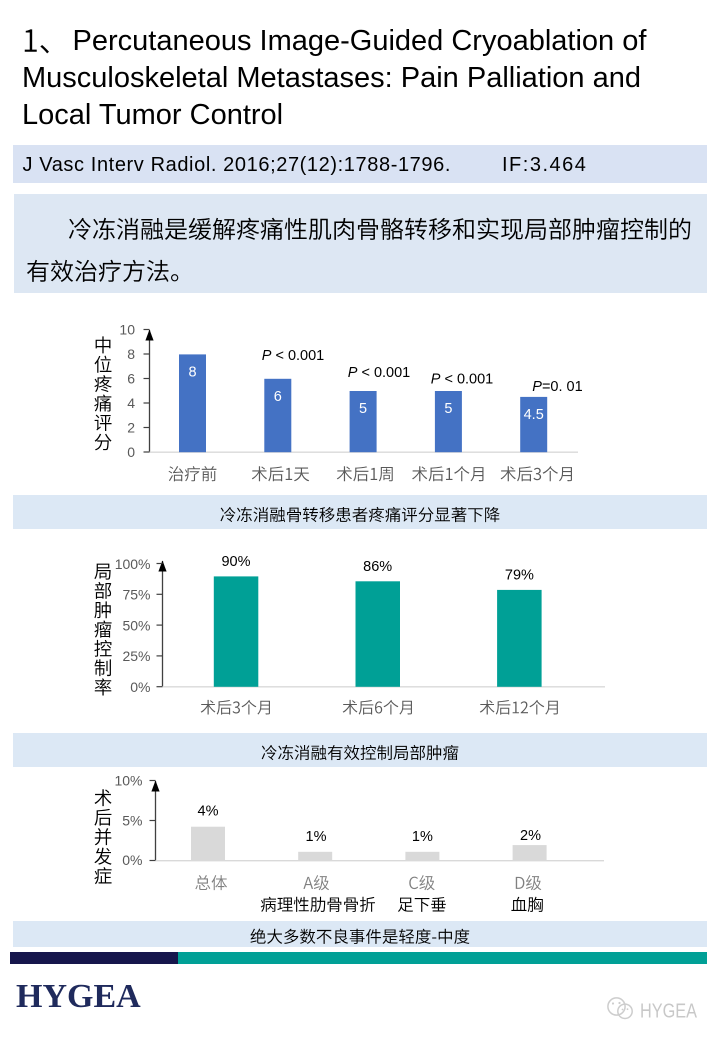 This screenshot has height=1040, width=720. Describe the element at coordinates (377, 567) in the screenshot. I see `svg-text: 86%` at that location.